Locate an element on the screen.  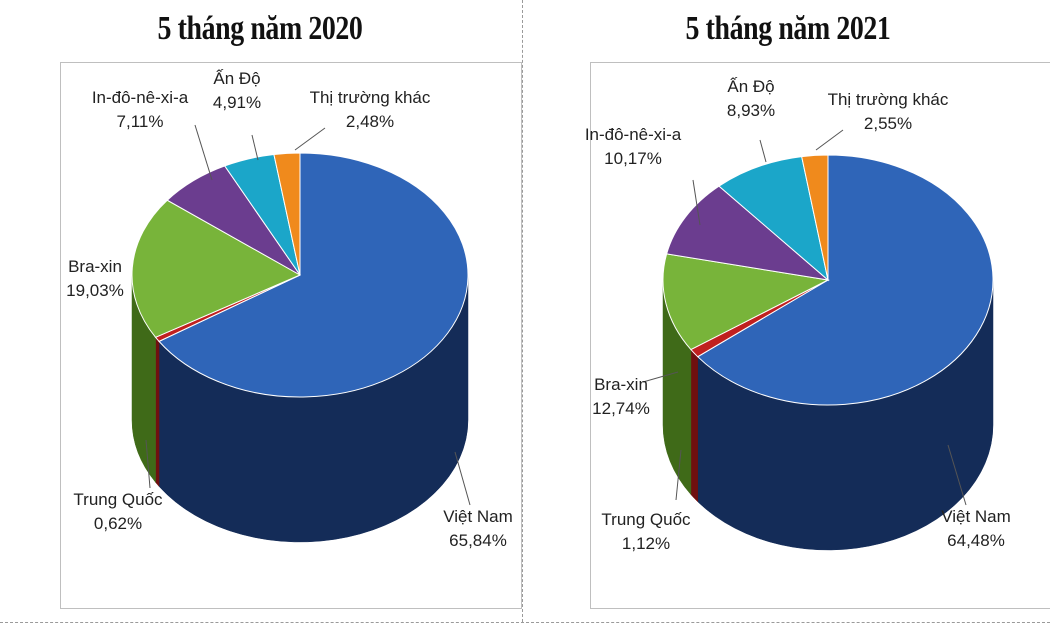
slice-value-4: 8,93% is located at coordinates (751, 110).